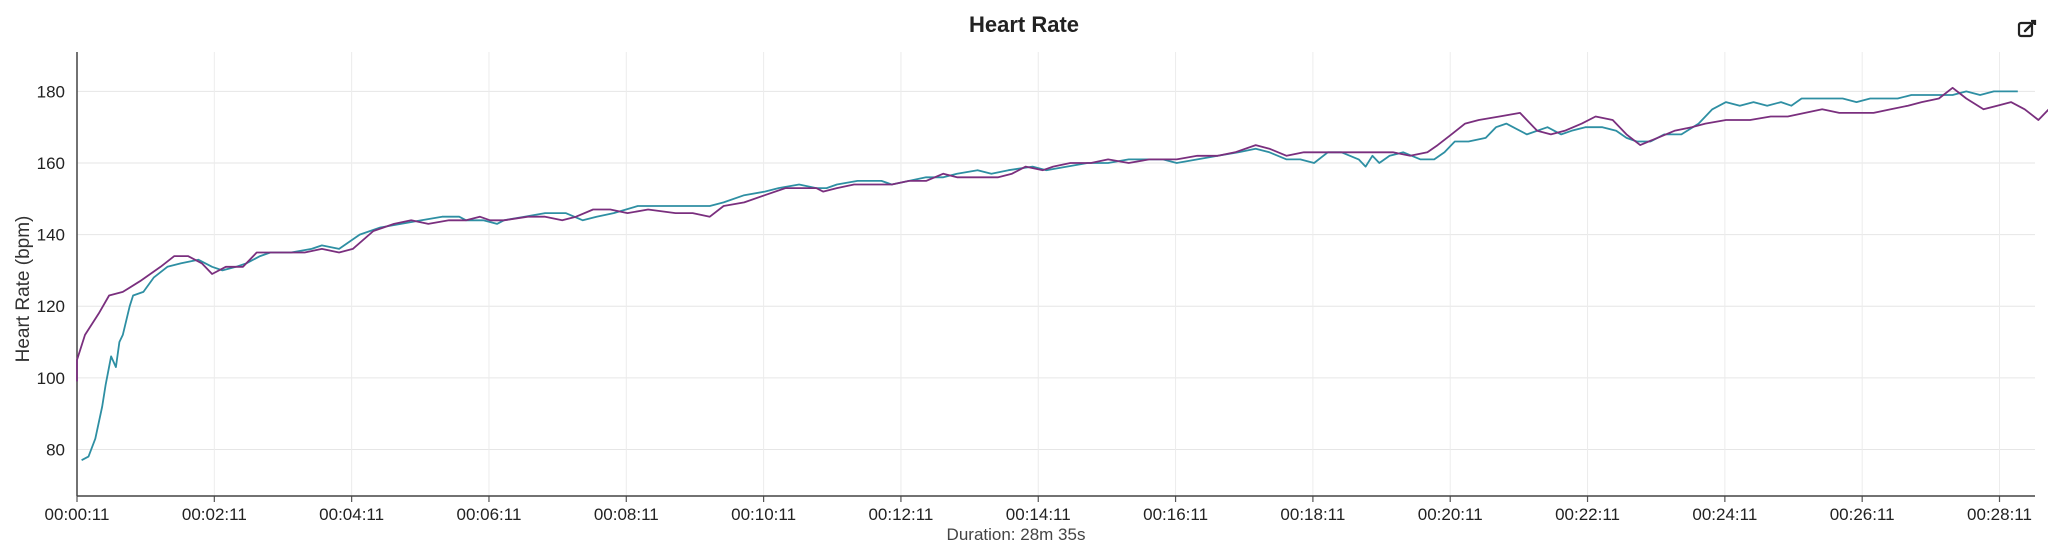 Image resolution: width=2048 pixels, height=555 pixels. I want to click on x-tick-label: 00:02:11, so click(214, 514).